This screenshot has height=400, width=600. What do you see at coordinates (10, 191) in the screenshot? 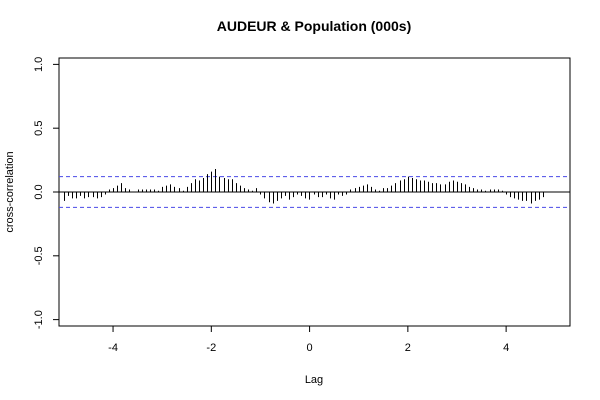
I see `y-axis-label: cross-correlation` at bounding box center [10, 191].